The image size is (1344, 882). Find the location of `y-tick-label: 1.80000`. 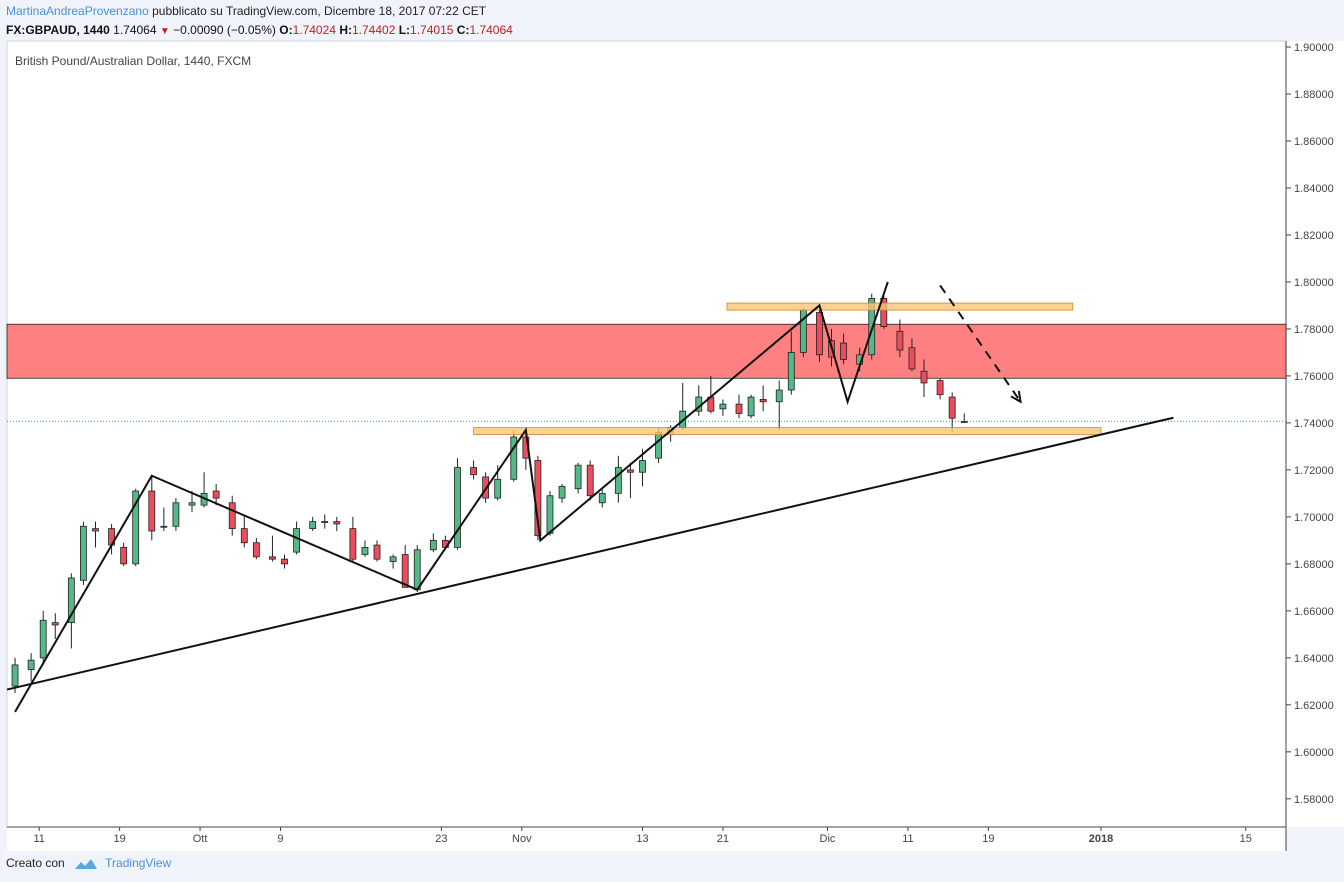

y-tick-label: 1.80000 is located at coordinates (1314, 283).